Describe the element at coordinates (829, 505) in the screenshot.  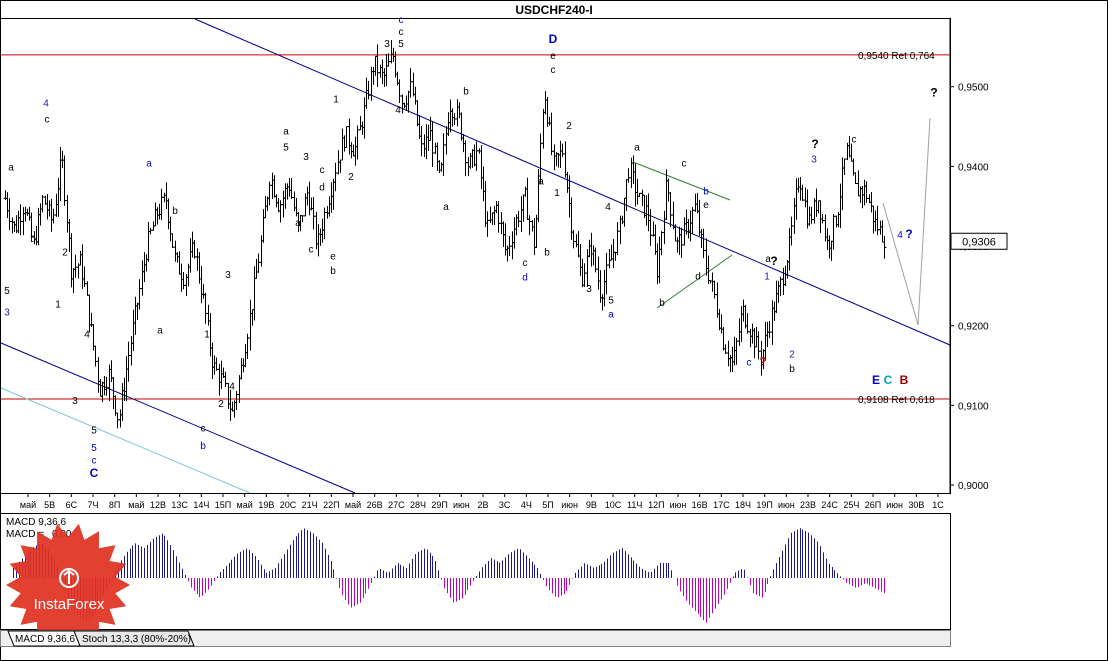
I see `time-tick-label: 24С` at that location.